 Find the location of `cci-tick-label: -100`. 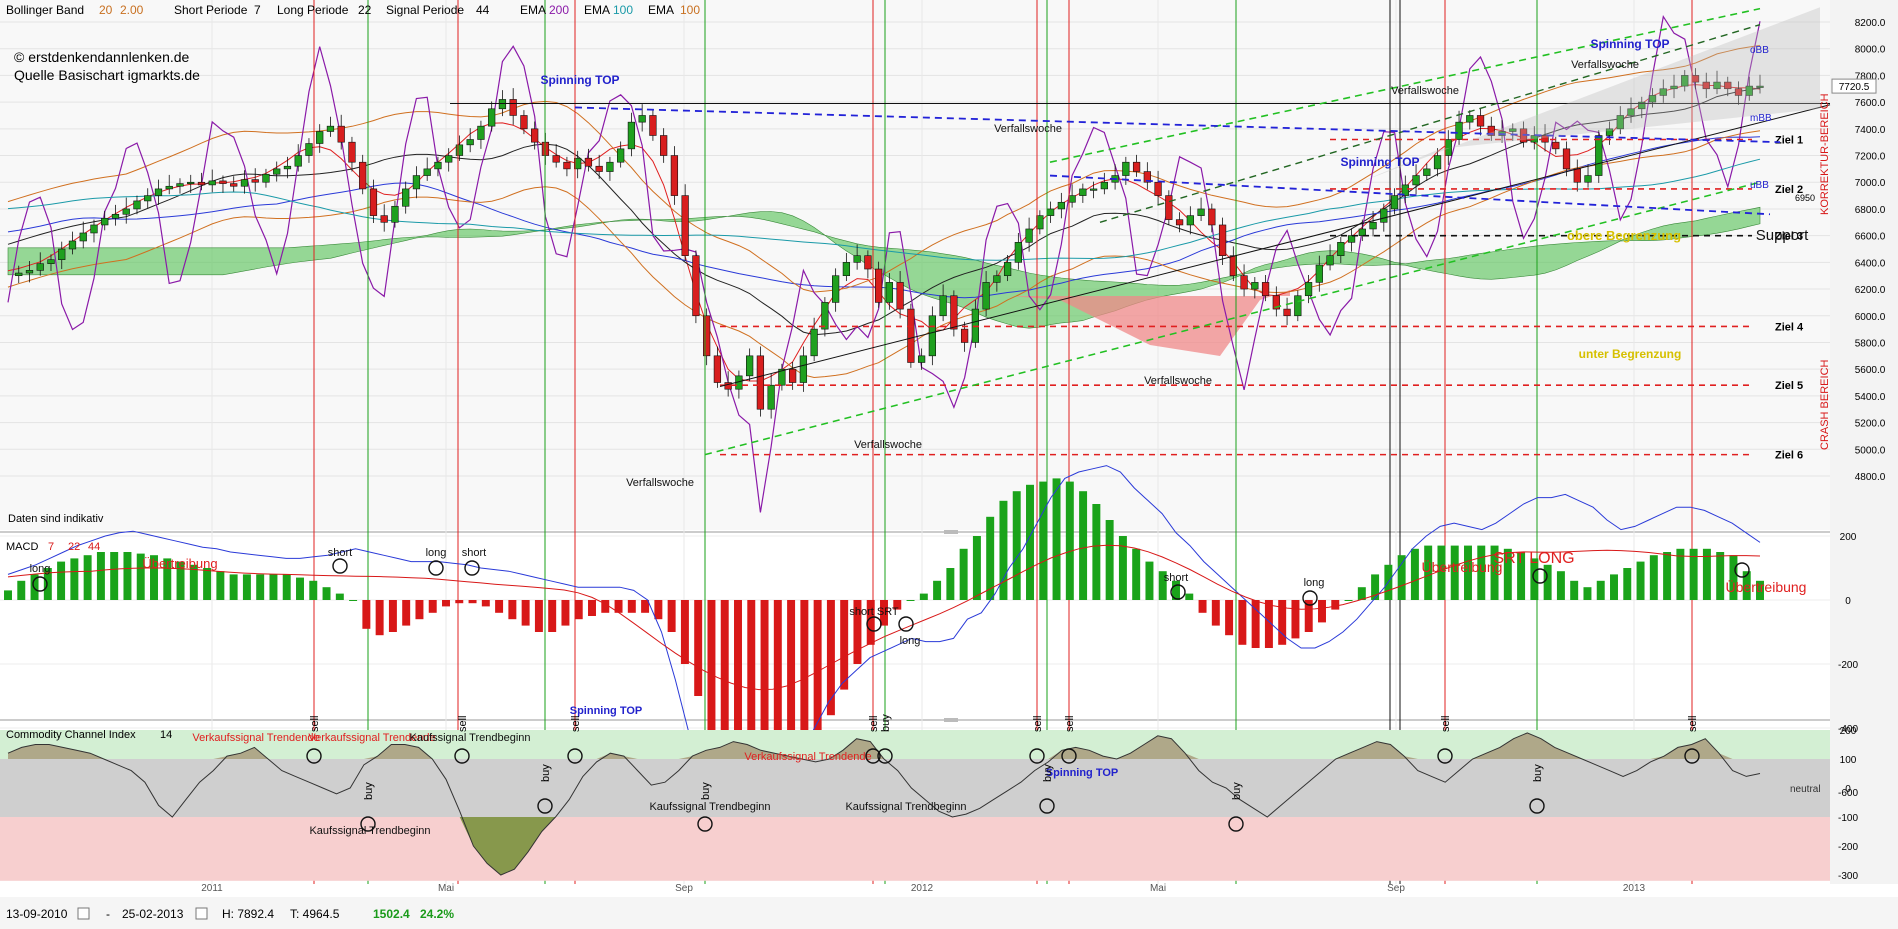

cci-tick-label: -100 is located at coordinates (1848, 818).